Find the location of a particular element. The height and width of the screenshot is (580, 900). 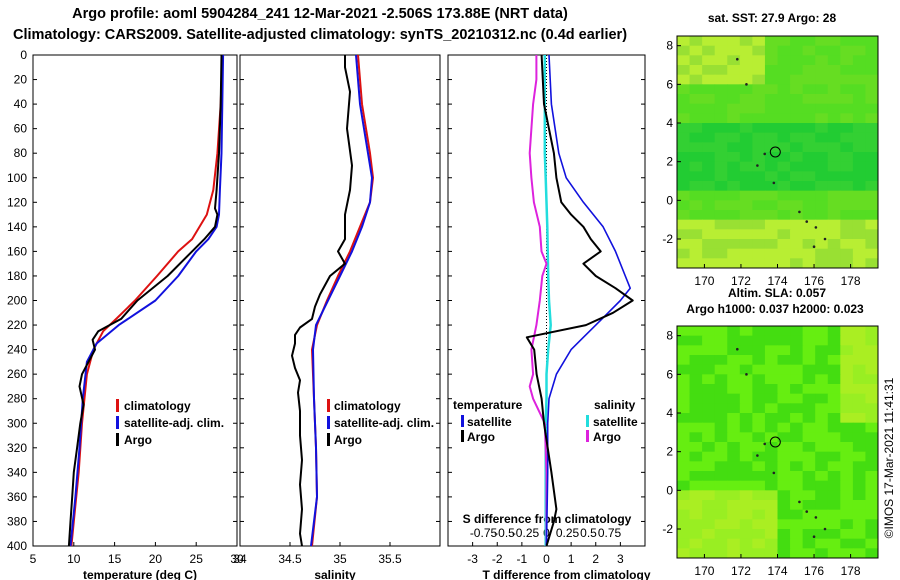

depth-tick-label: 300 is located at coordinates (17, 423).